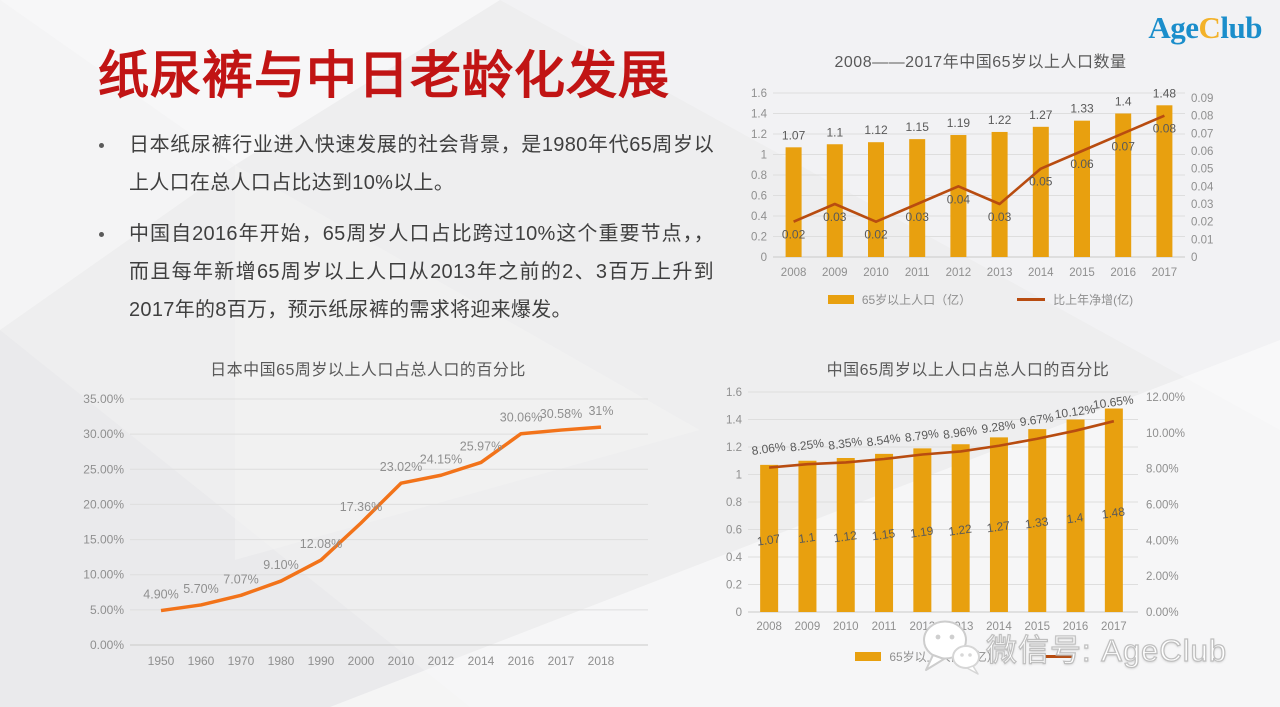 The height and width of the screenshot is (707, 1280). Describe the element at coordinates (1165, 129) in the screenshot. I see `line-data-label: 0.08` at that location.